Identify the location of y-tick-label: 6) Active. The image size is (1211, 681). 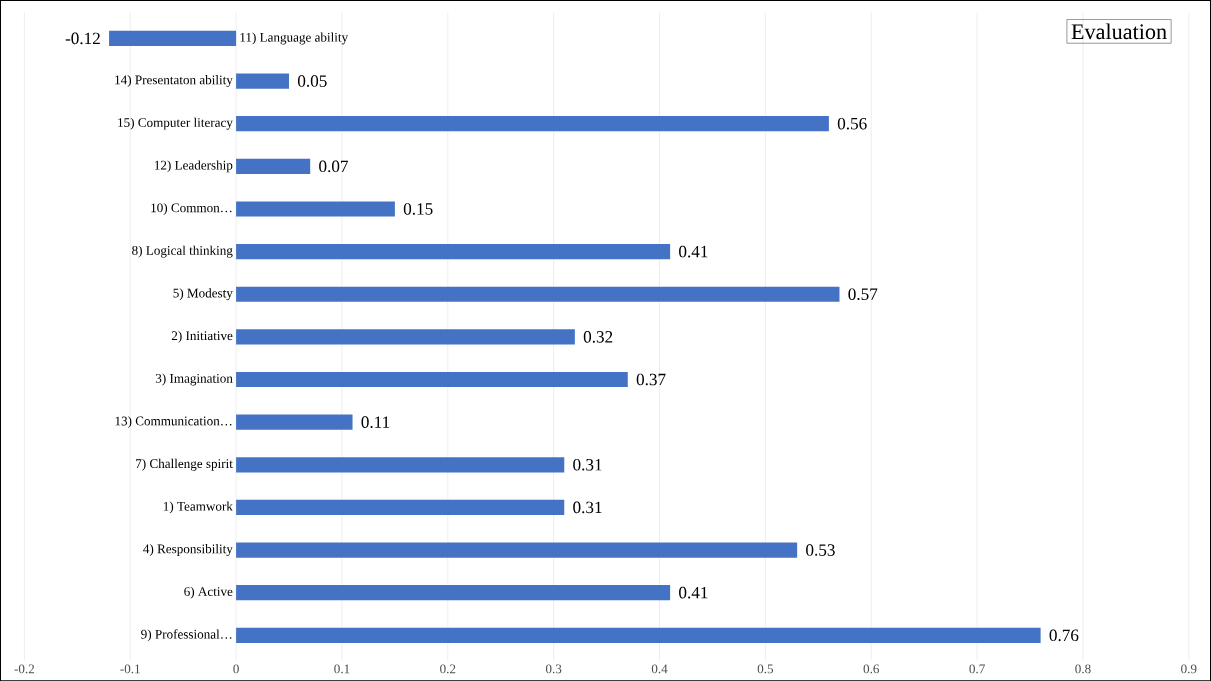
(208, 592).